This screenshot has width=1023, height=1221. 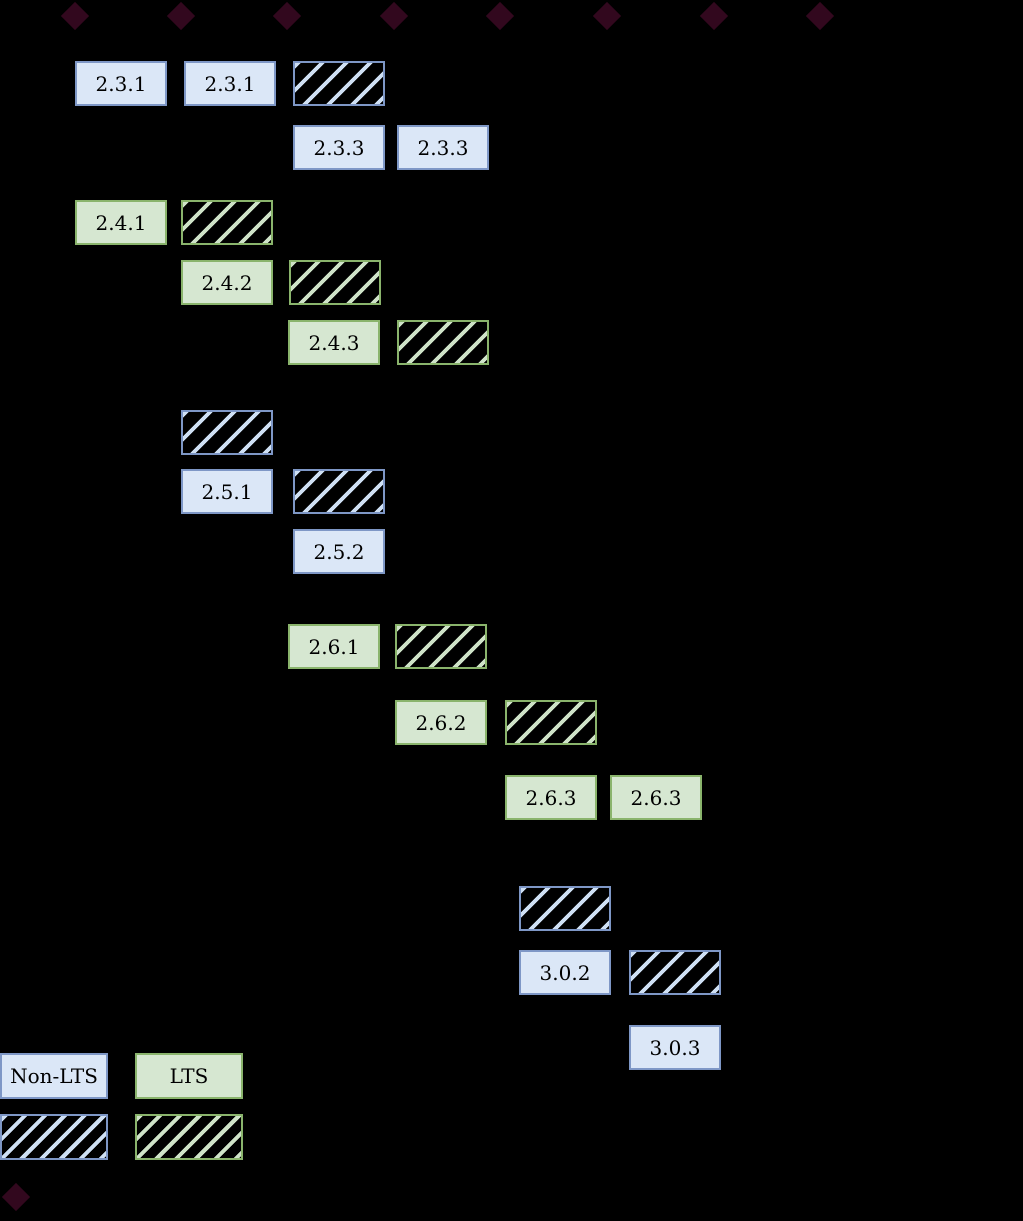 I want to click on legend-item-lts: LTS, so click(x=189, y=1076).